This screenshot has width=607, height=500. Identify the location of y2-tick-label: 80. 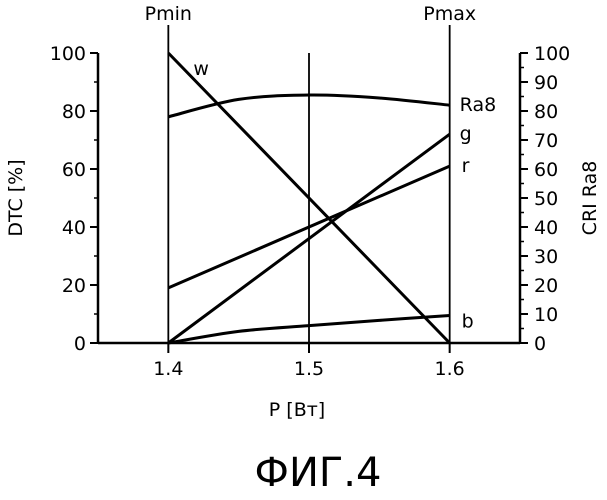
(546, 112).